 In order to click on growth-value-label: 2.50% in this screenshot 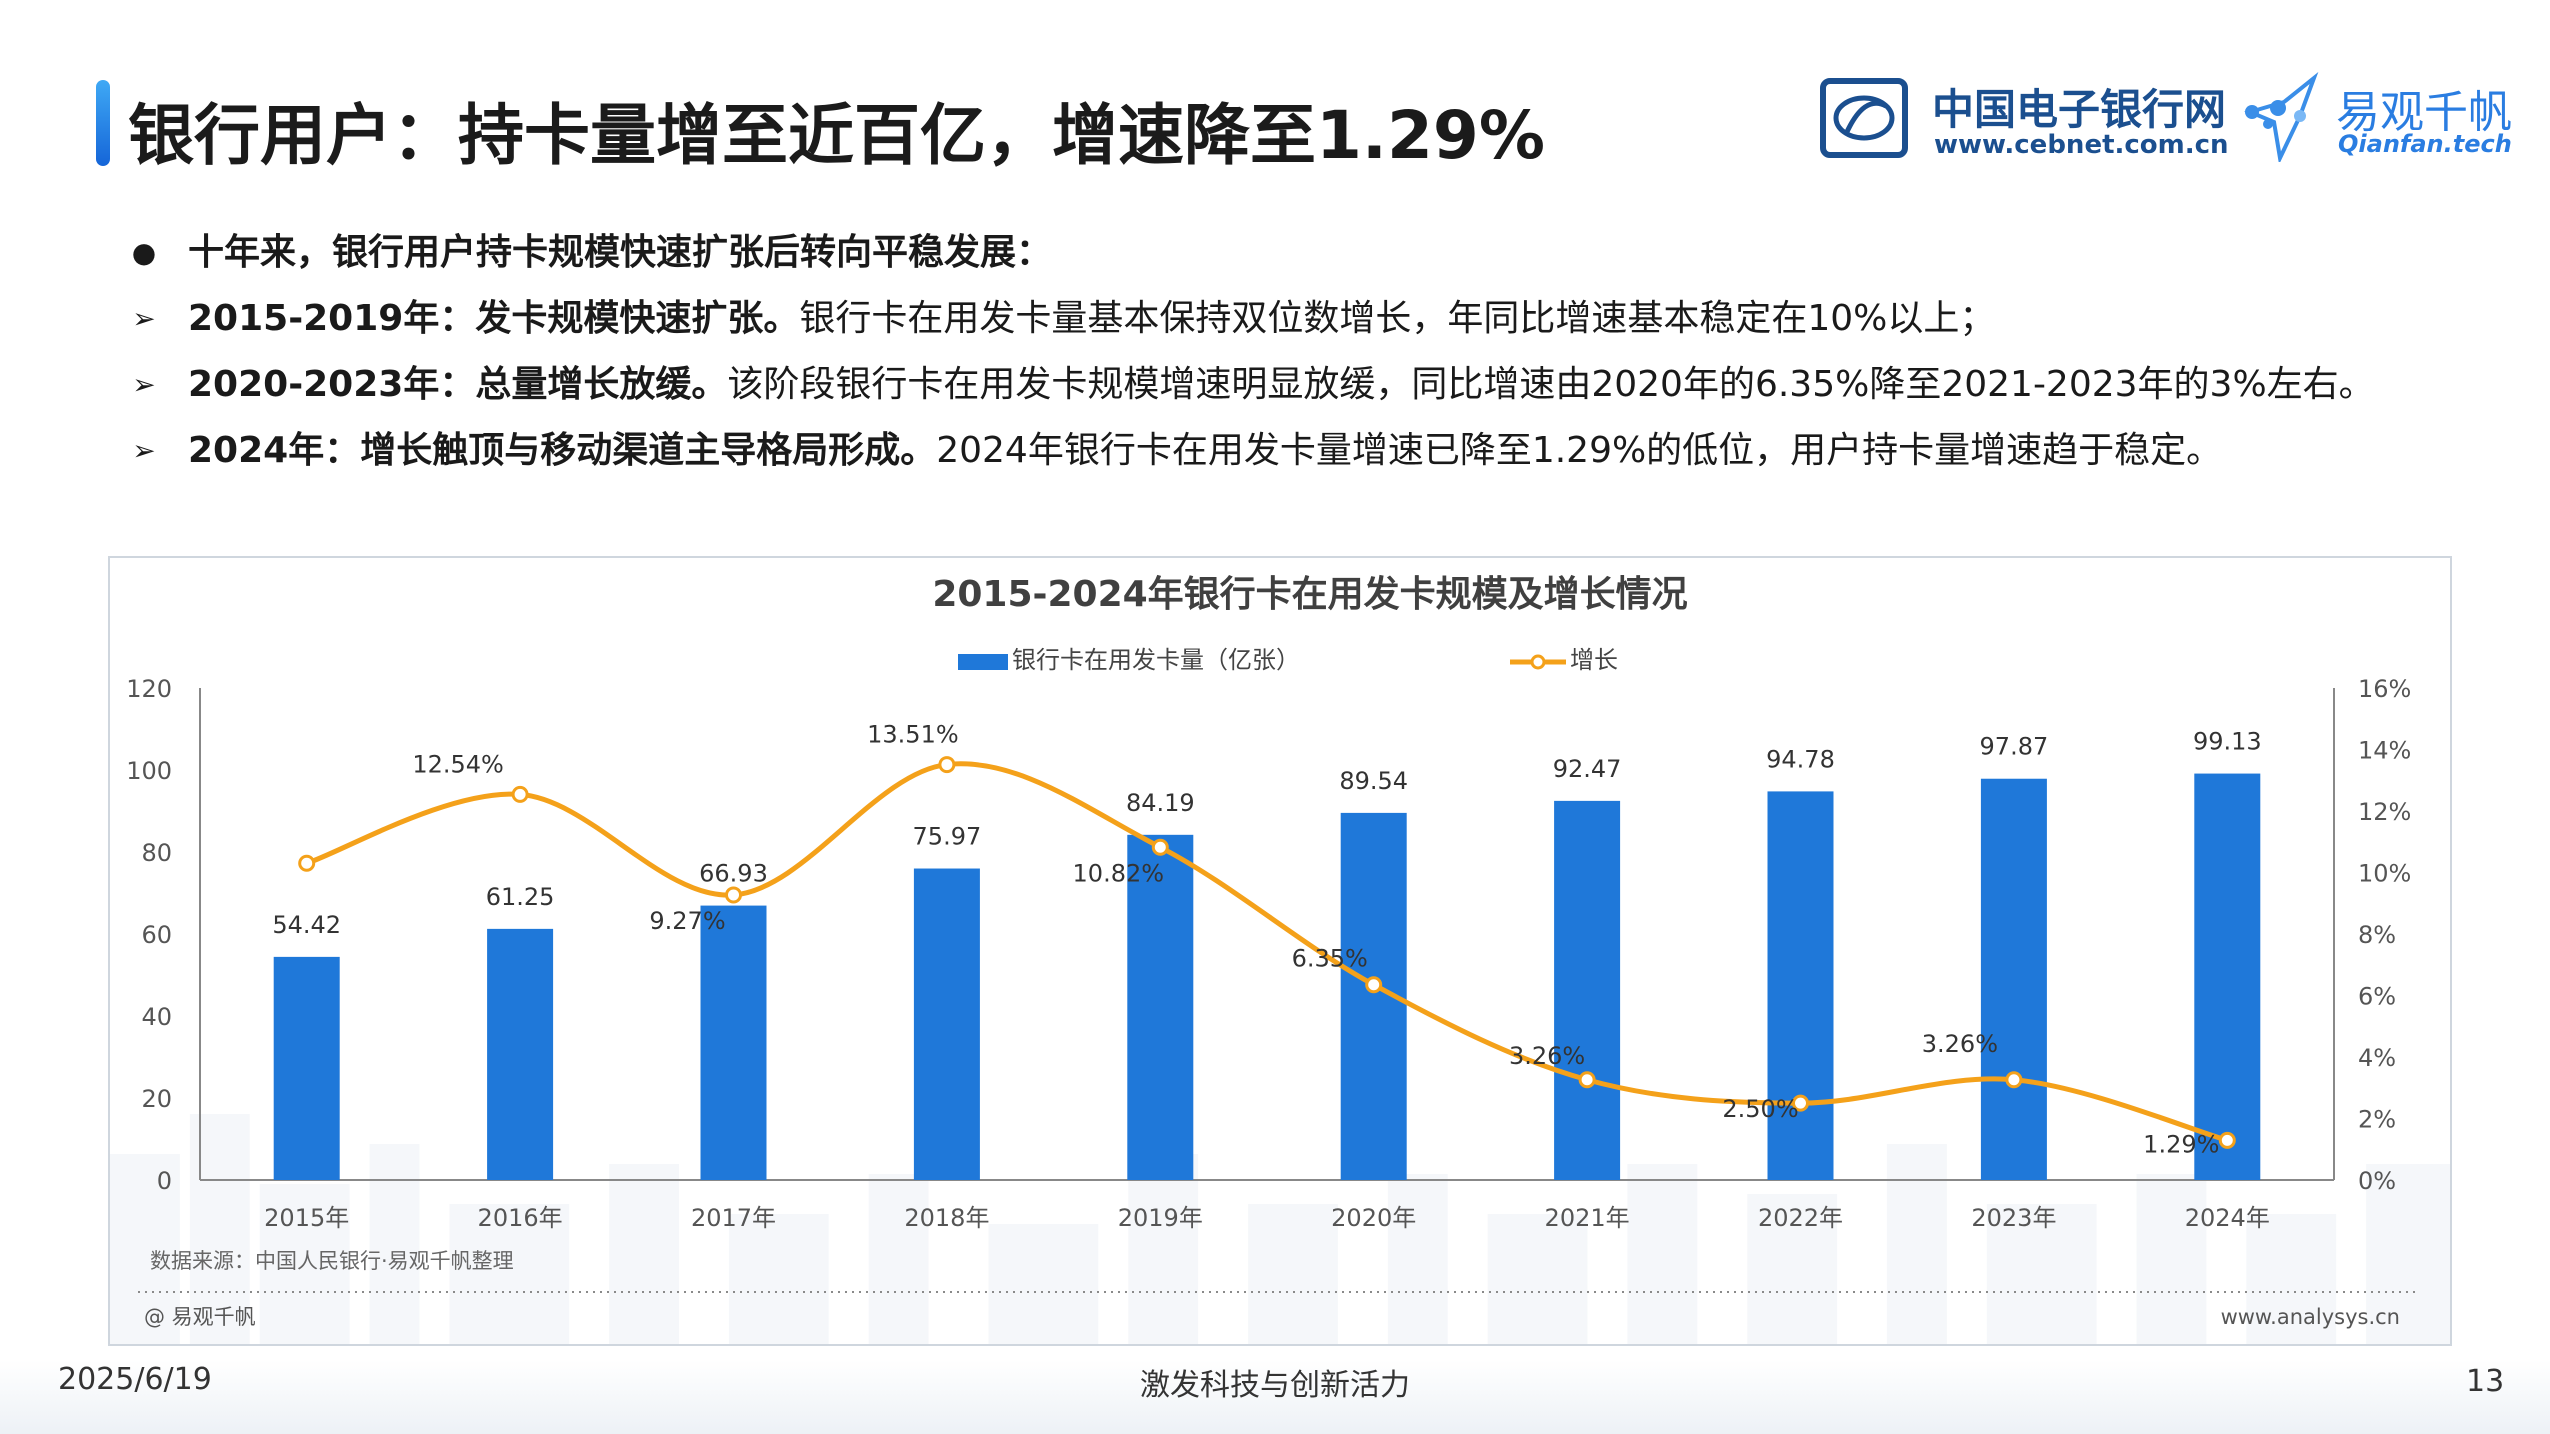, I will do `click(1760, 1109)`.